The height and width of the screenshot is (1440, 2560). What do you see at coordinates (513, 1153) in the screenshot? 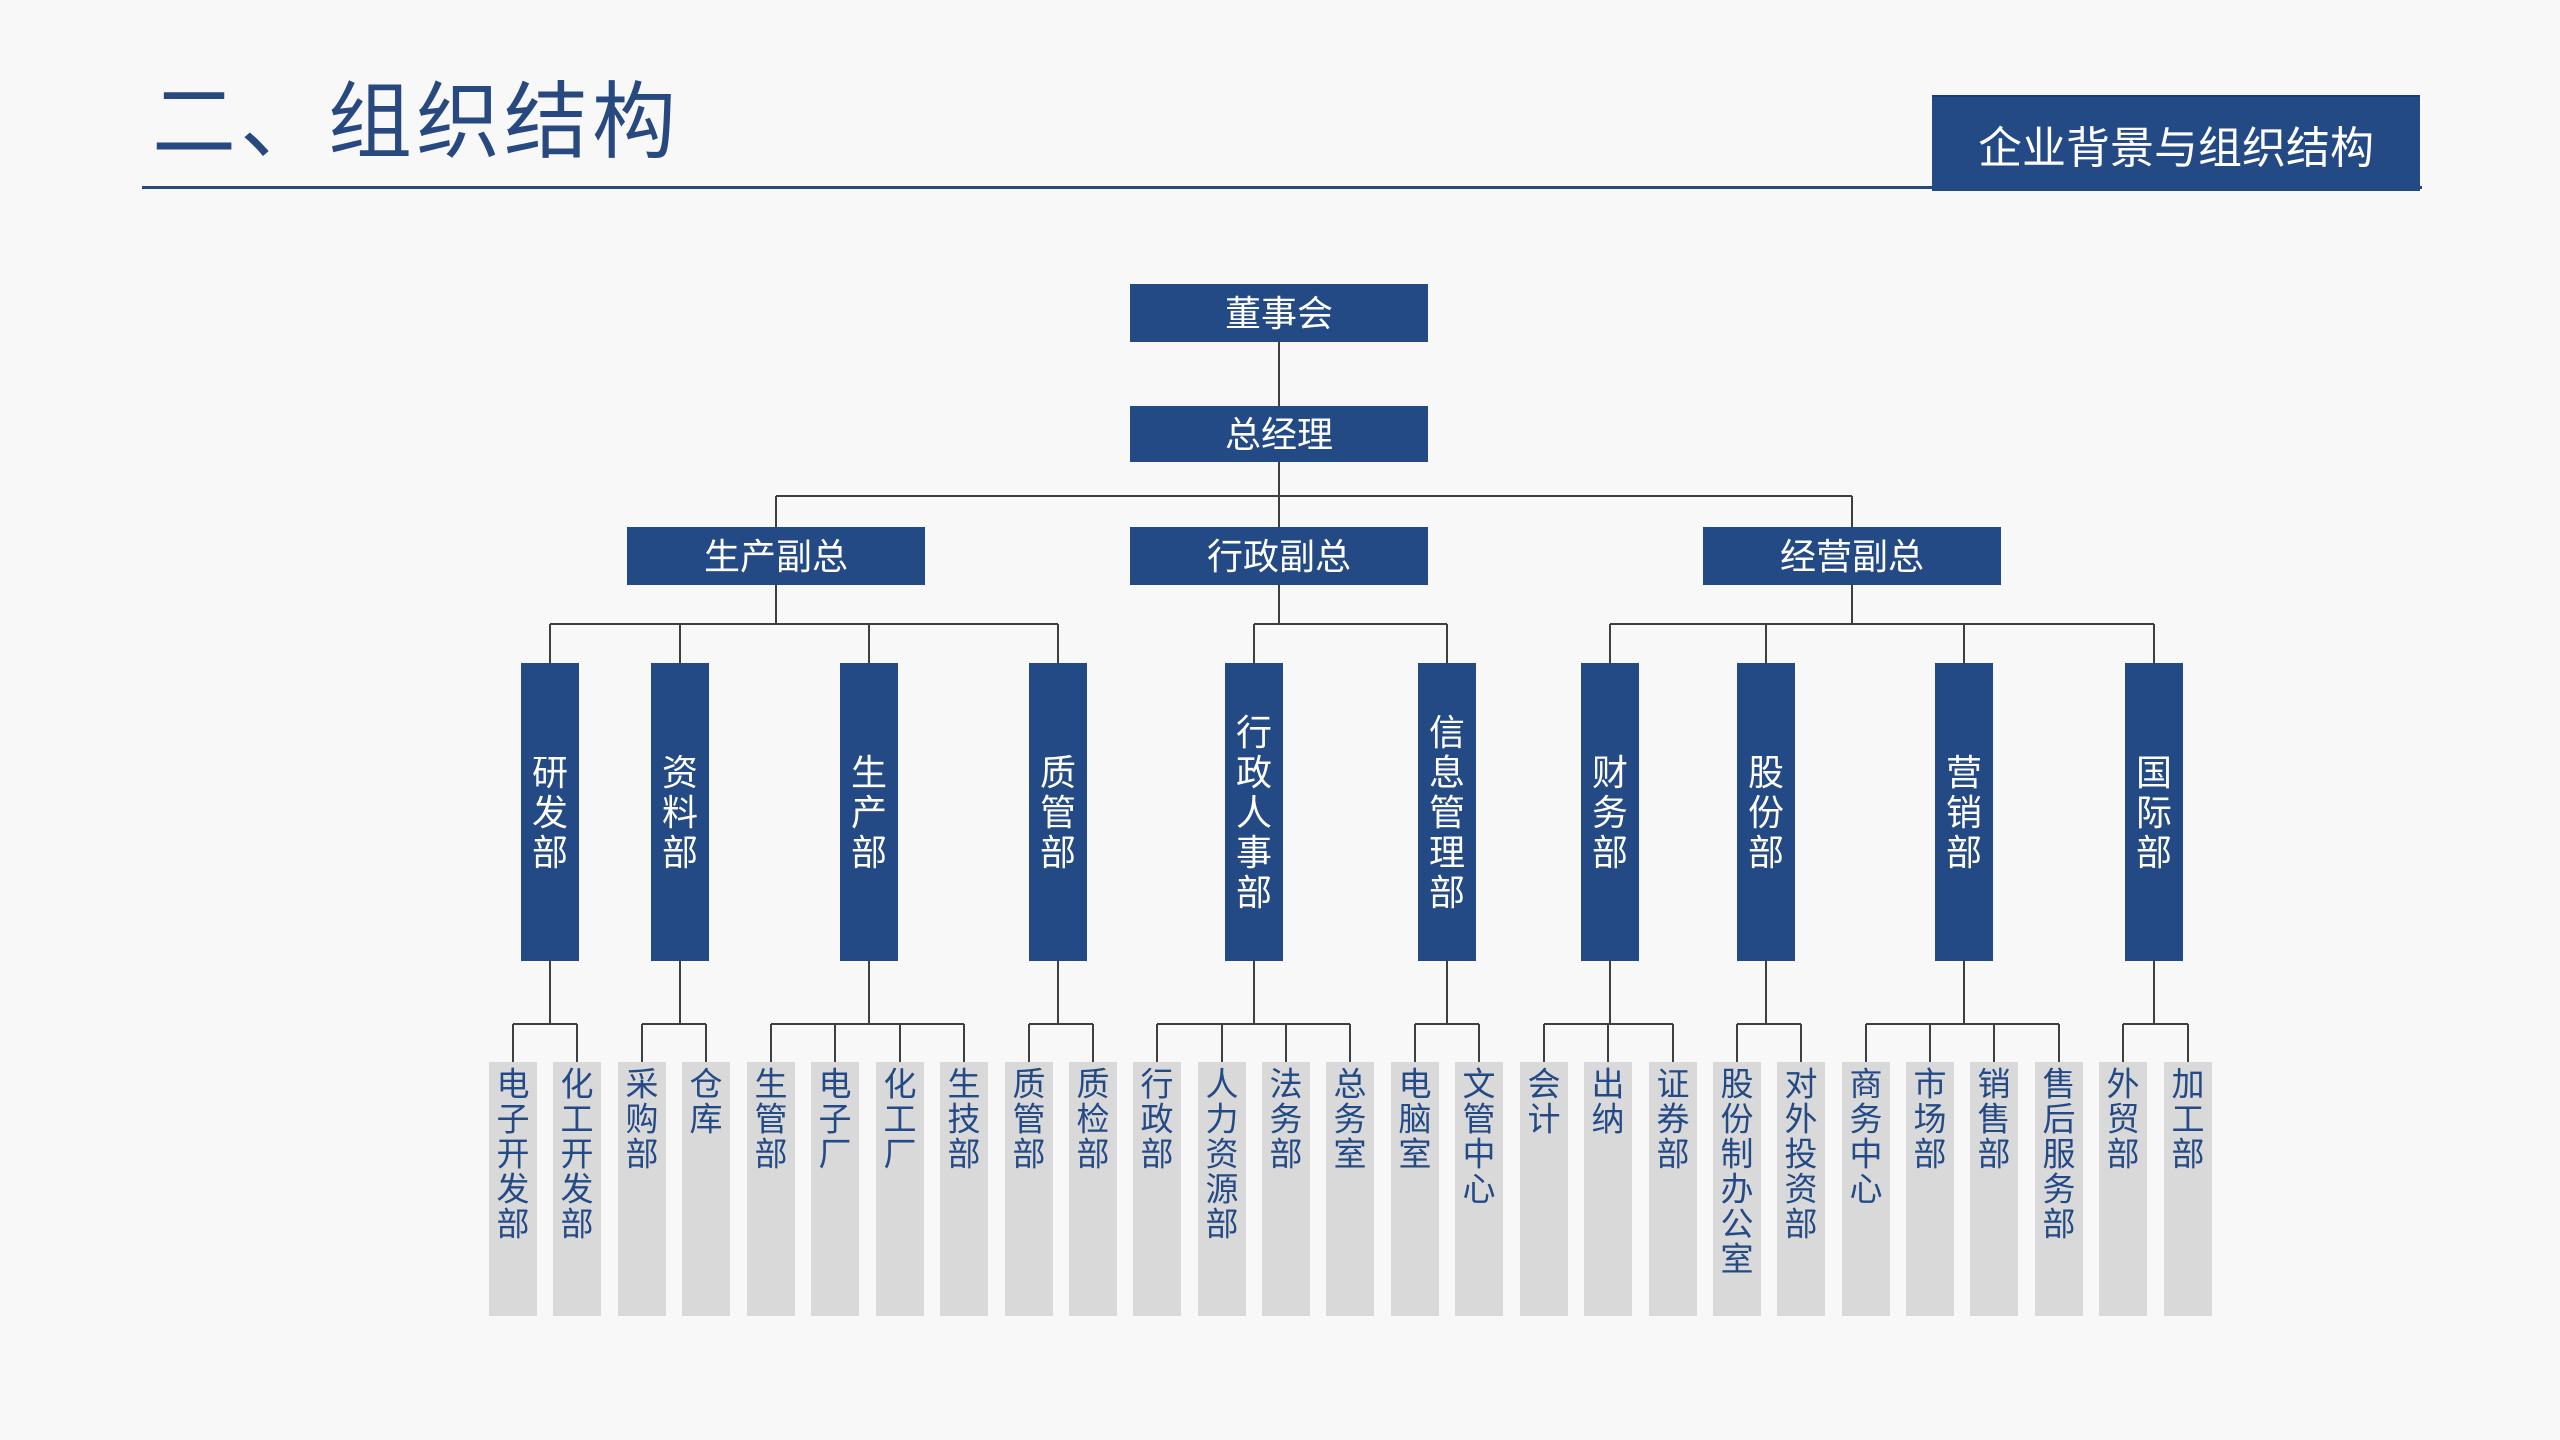
I see `unit-node-label: 电子开发部` at bounding box center [513, 1153].